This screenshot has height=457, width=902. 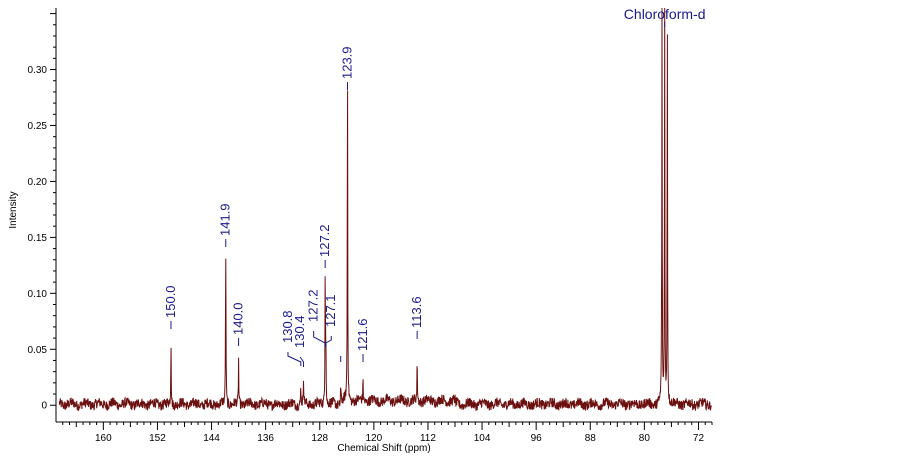 I want to click on peak-label: 113.6, so click(x=416, y=317).